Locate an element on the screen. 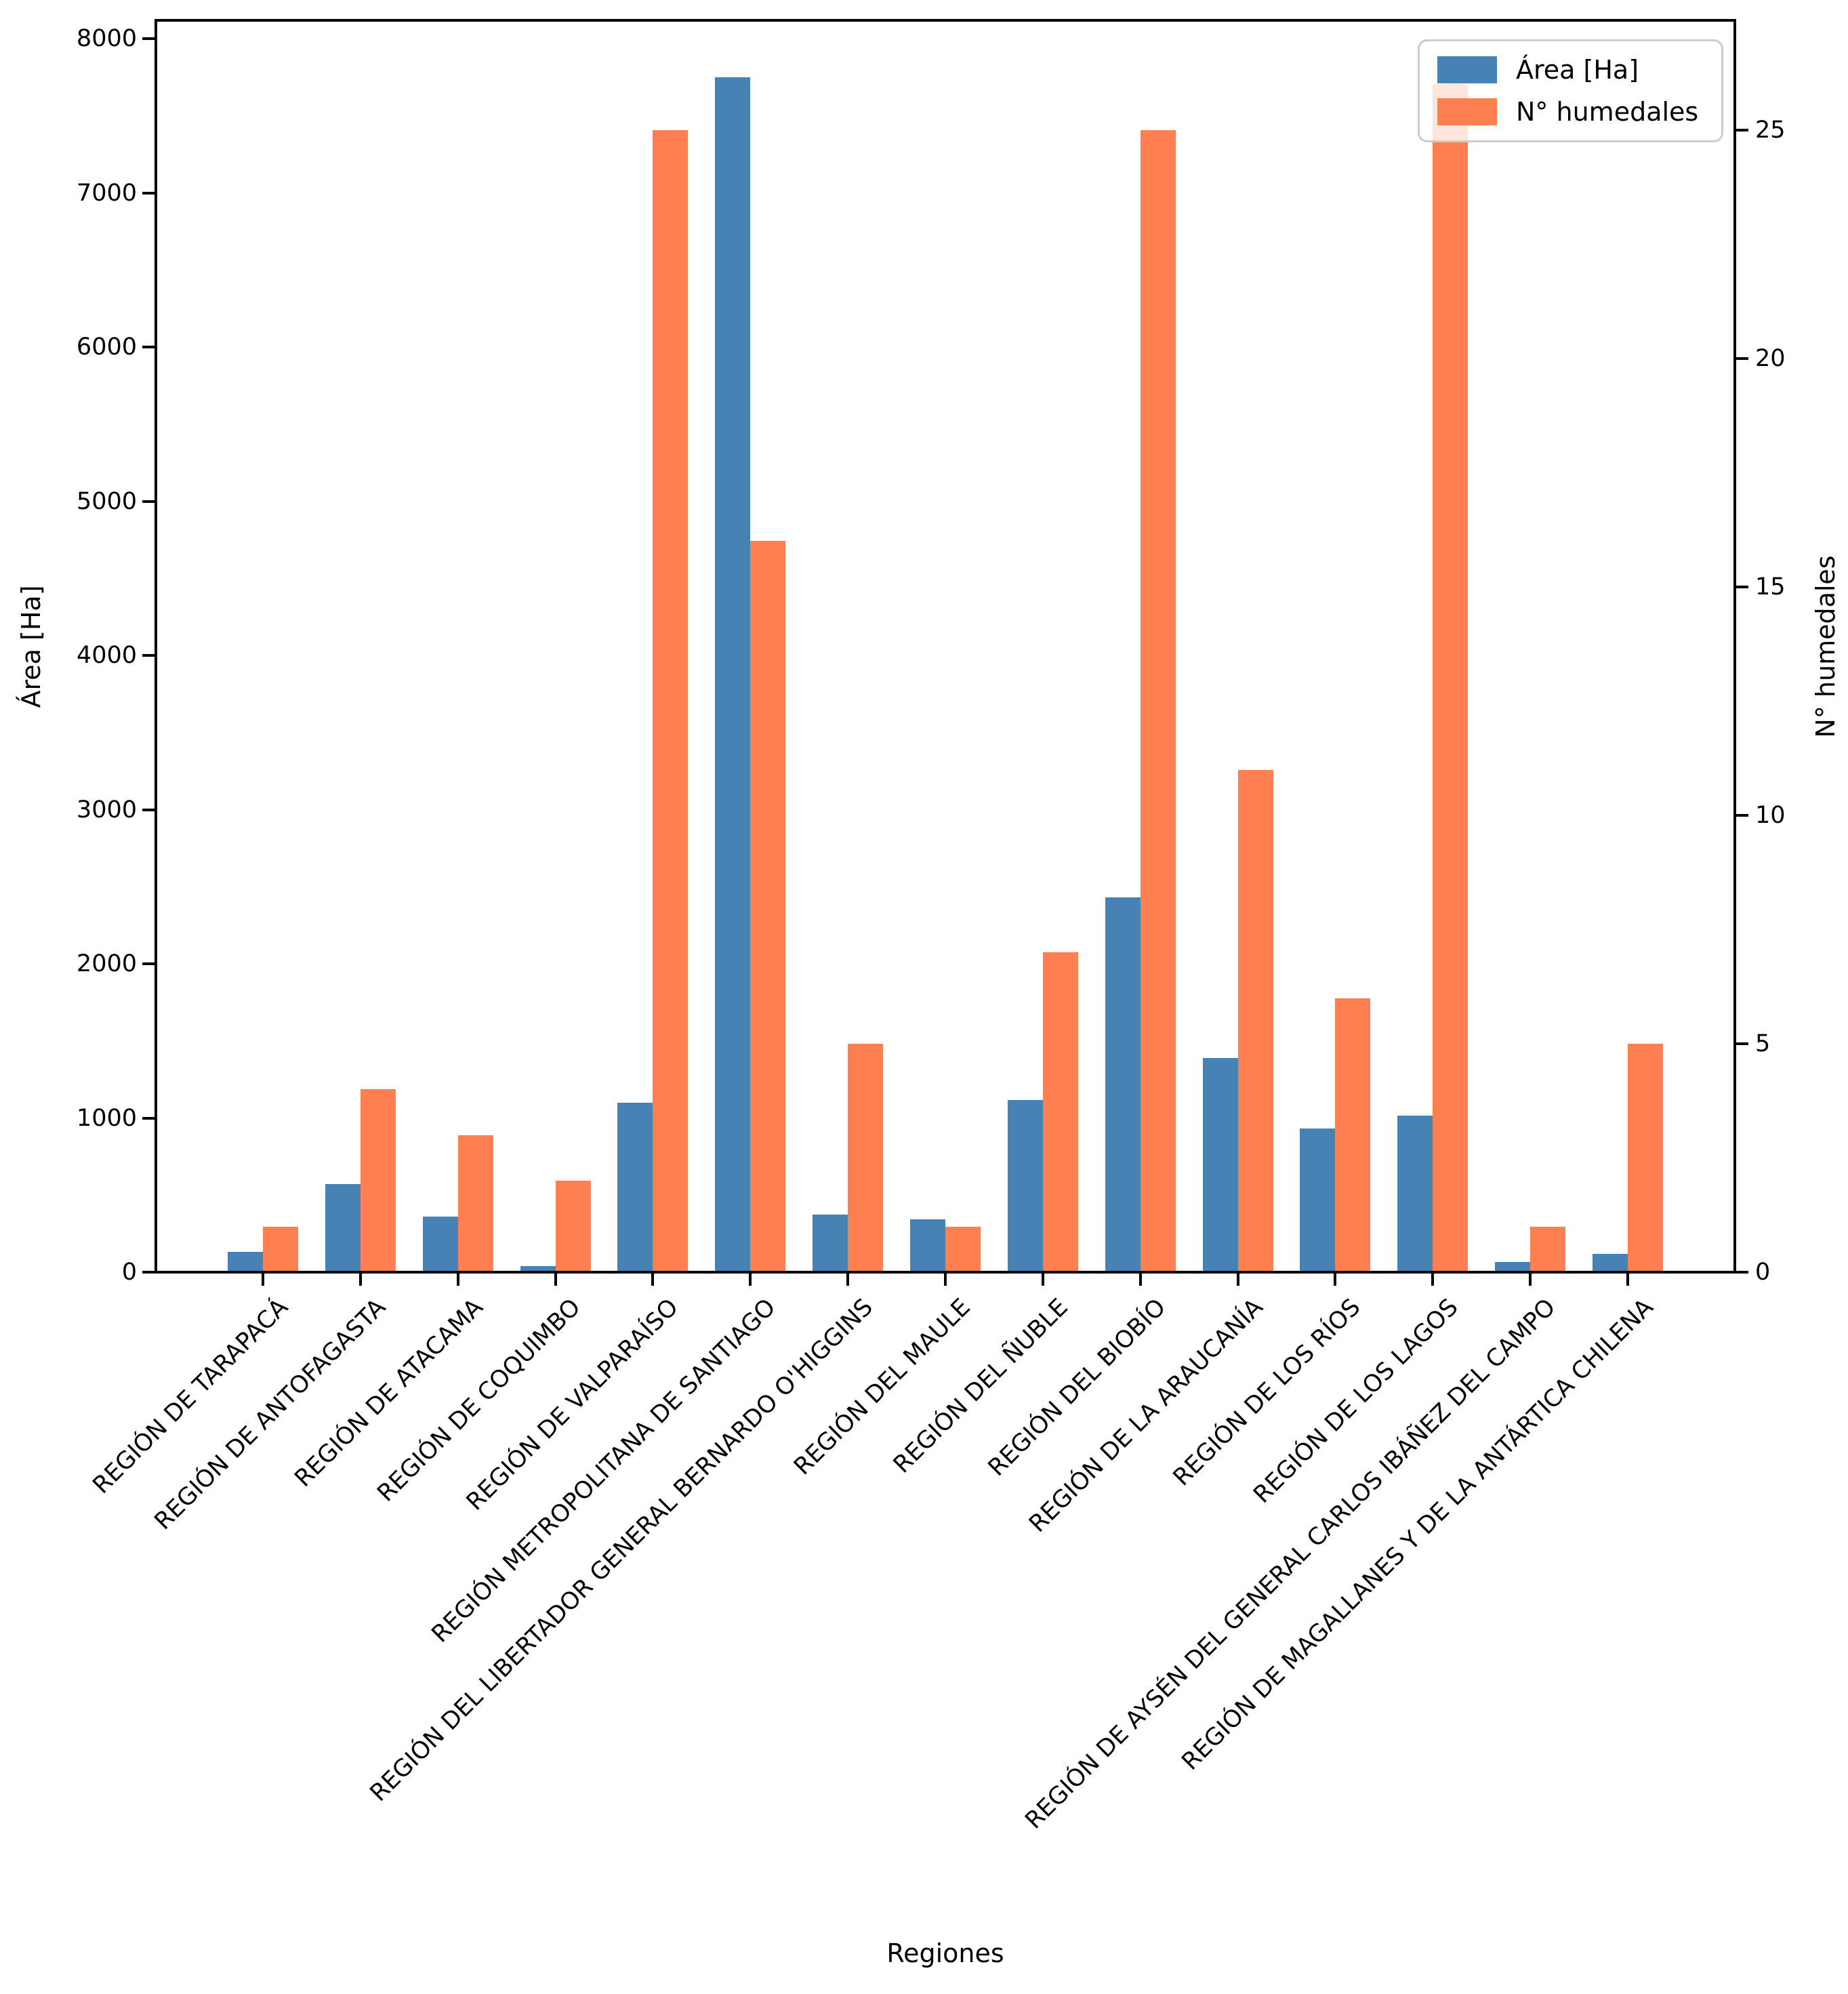 The height and width of the screenshot is (1994, 1848). x-tick-label: REGIÓN DE TARAPACÁ is located at coordinates (190, 1397).